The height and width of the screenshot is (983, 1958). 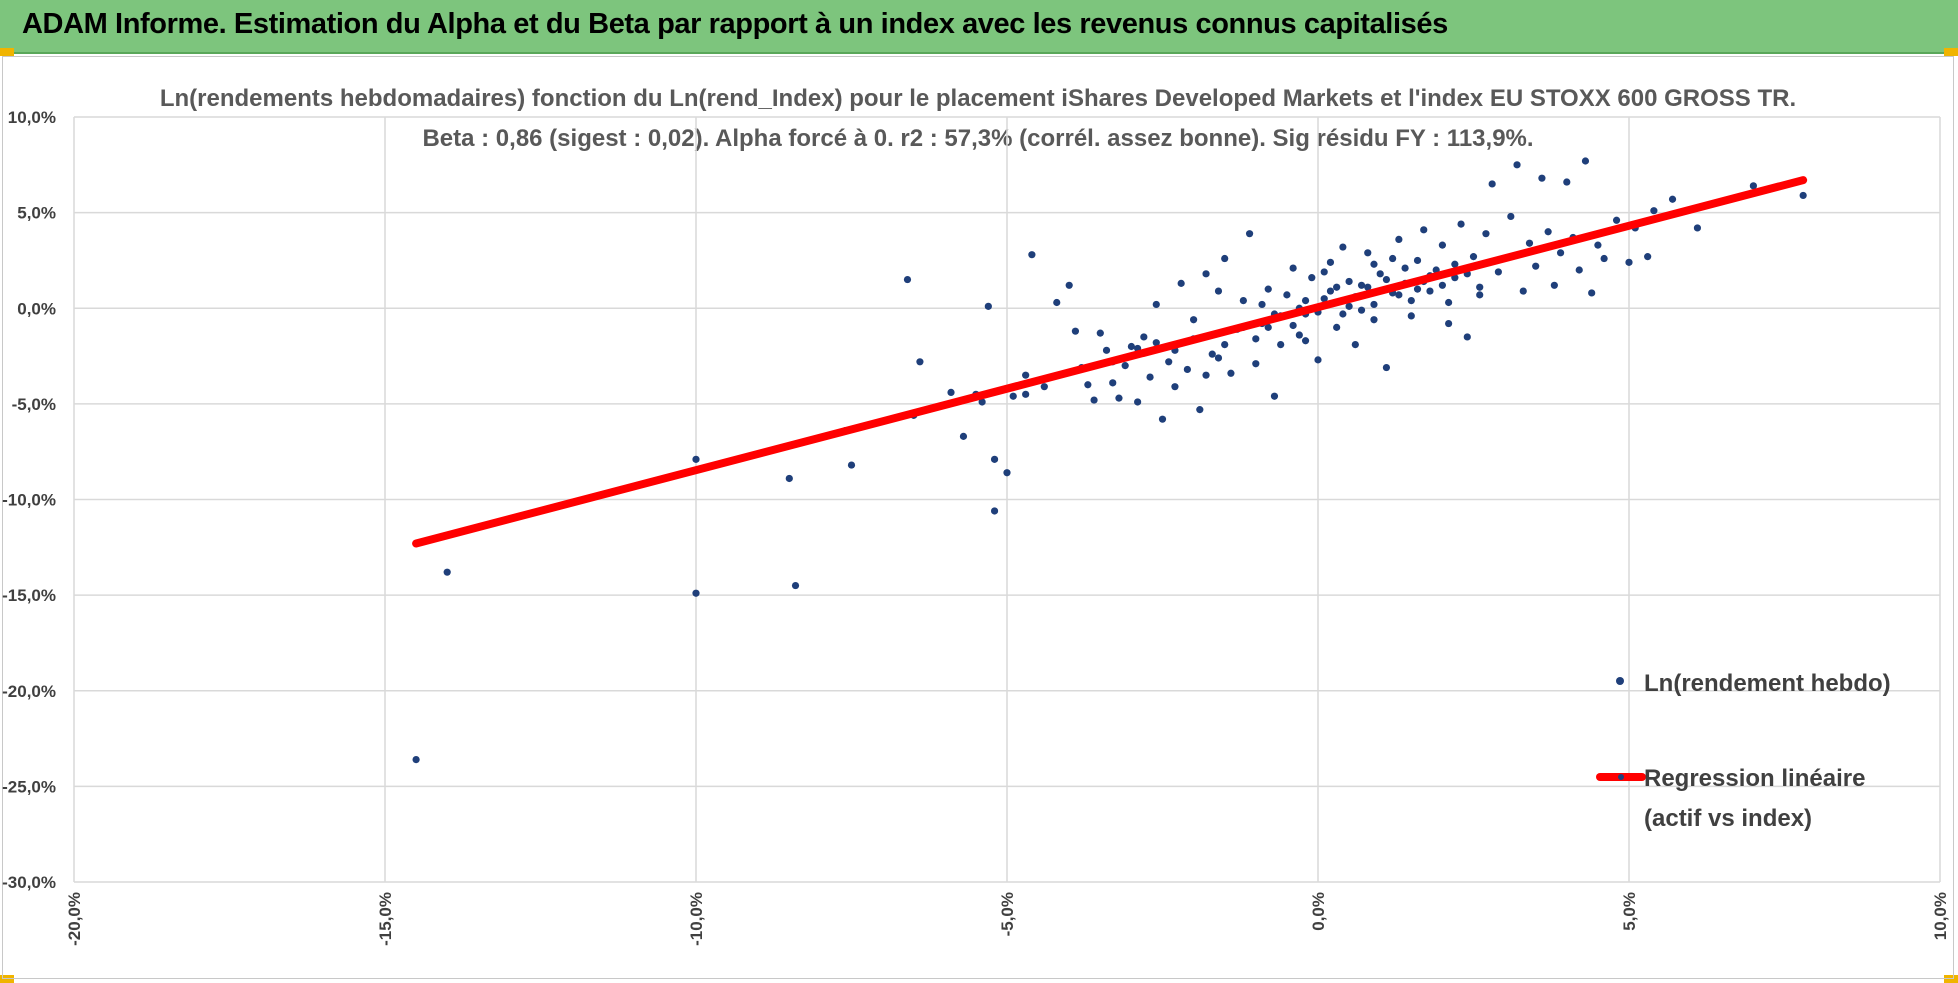 What do you see at coordinates (29, 786) in the screenshot?
I see `y-tick-label: -25,0%` at bounding box center [29, 786].